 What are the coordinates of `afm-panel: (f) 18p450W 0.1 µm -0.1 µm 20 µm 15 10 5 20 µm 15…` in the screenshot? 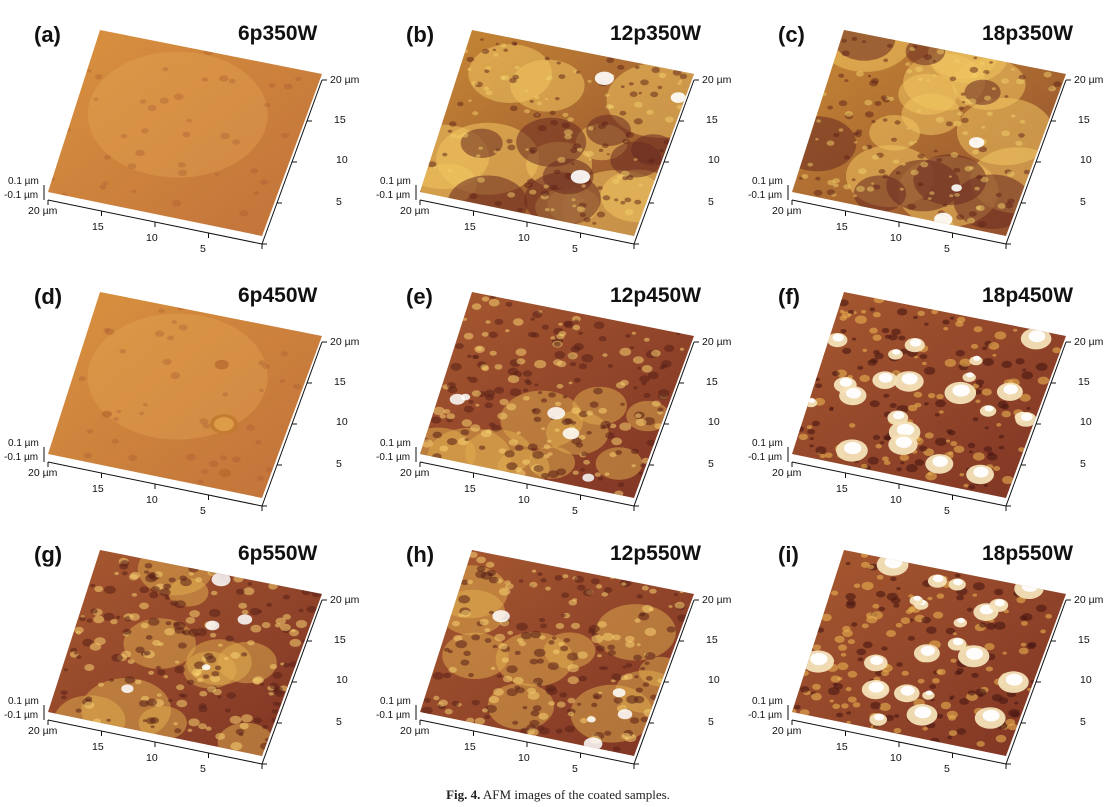 It's located at (930, 392).